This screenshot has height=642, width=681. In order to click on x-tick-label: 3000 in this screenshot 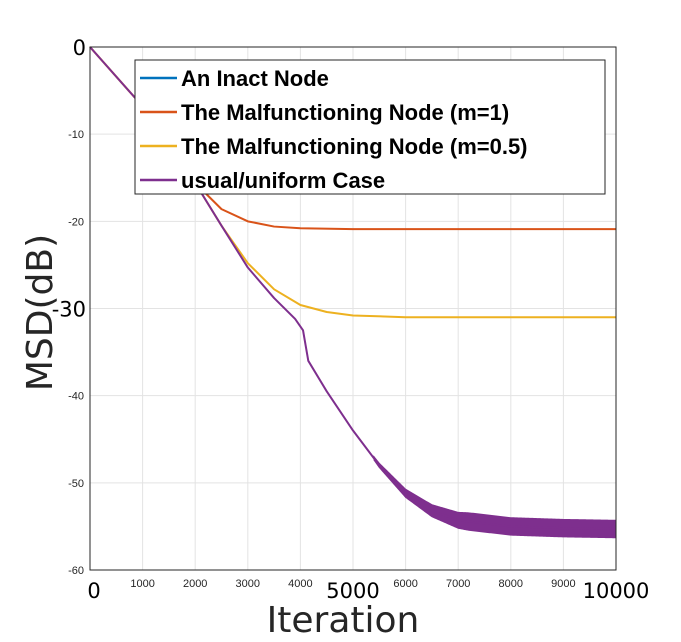, I will do `click(248, 584)`.